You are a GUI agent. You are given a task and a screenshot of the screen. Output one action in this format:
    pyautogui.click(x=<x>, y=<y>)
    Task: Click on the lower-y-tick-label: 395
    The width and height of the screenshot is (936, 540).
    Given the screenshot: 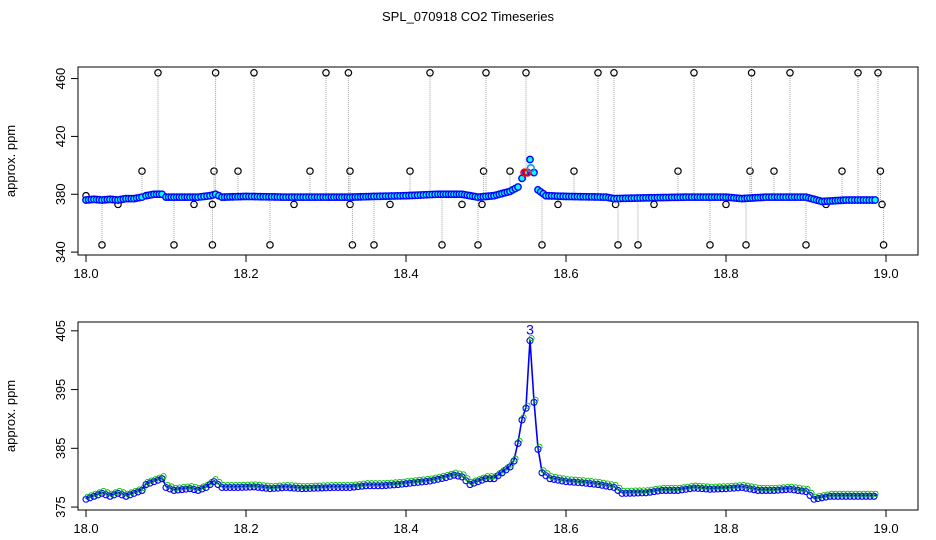 What is the action you would take?
    pyautogui.click(x=60, y=390)
    